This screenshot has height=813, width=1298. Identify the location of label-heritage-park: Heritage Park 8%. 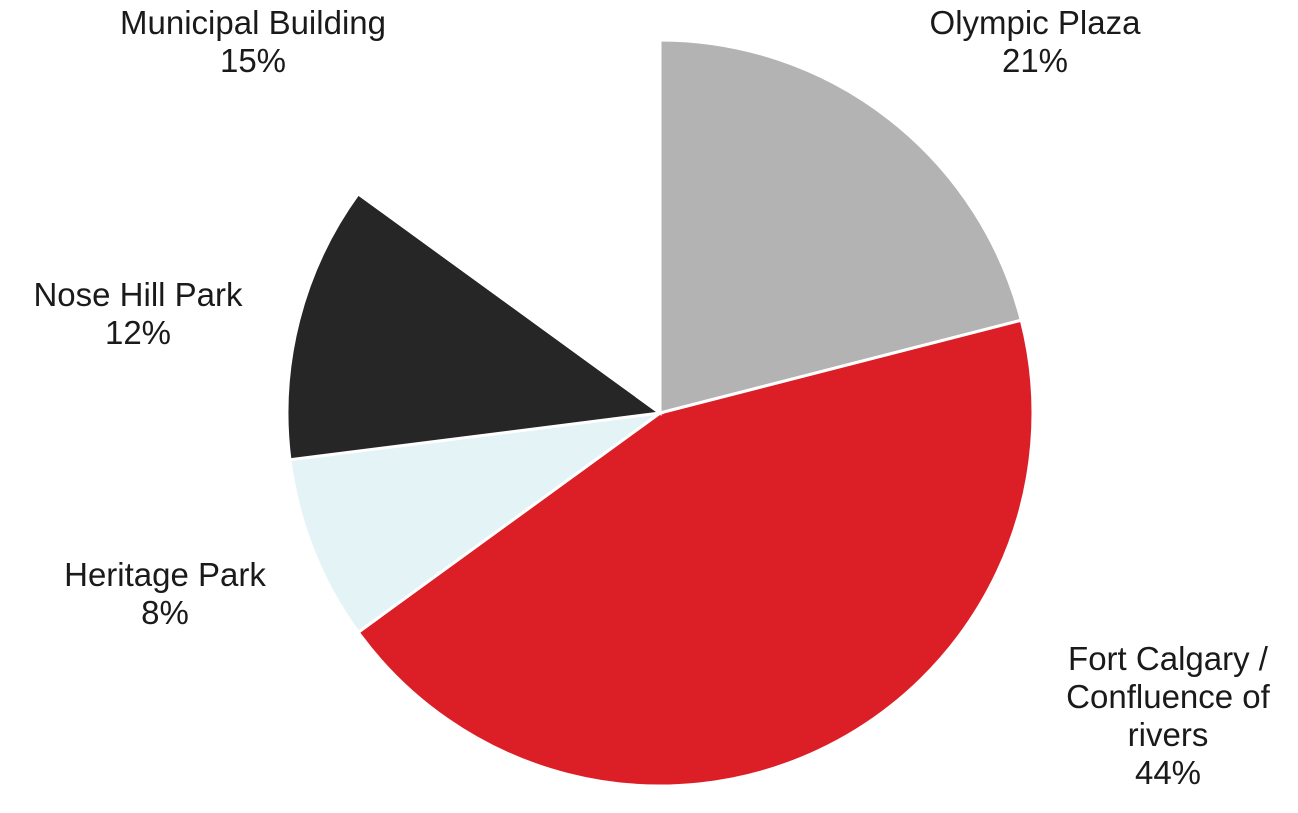
(165, 594).